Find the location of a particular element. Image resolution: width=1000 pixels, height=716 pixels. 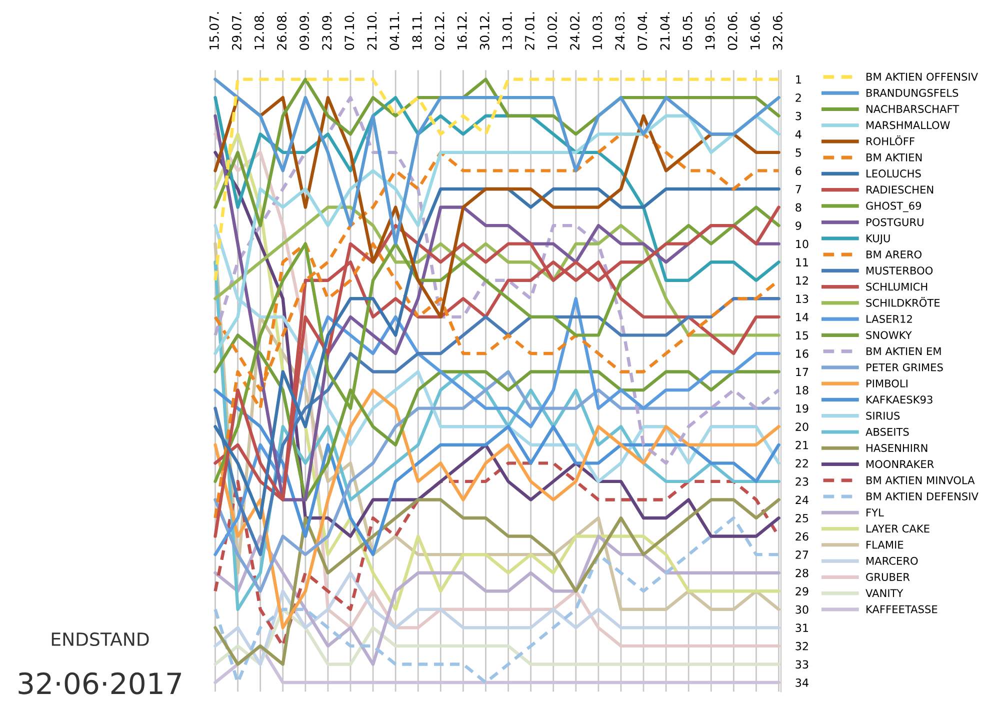

y-tick-label: 14 is located at coordinates (802, 317).